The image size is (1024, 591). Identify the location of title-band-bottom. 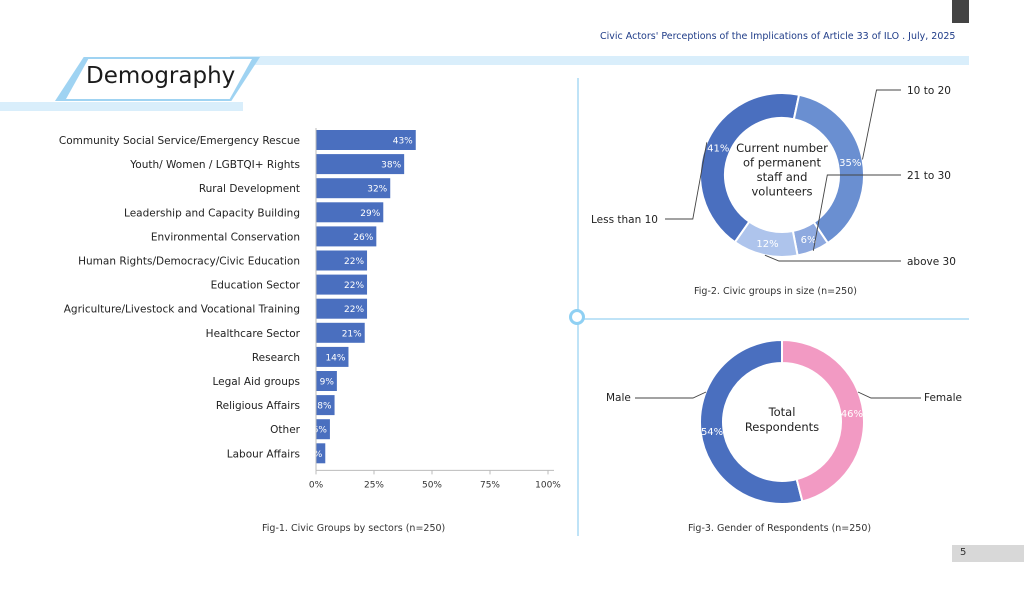
(121, 106).